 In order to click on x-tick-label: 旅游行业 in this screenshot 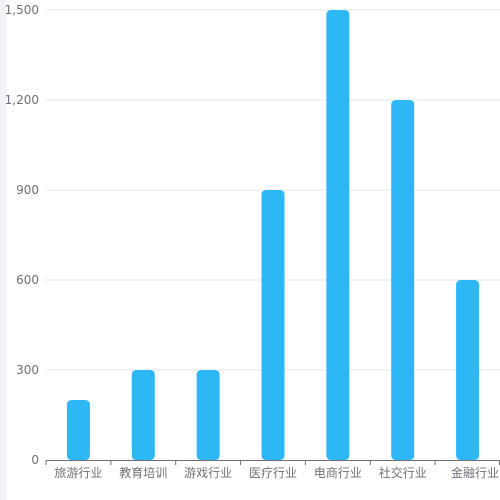, I will do `click(78, 473)`.